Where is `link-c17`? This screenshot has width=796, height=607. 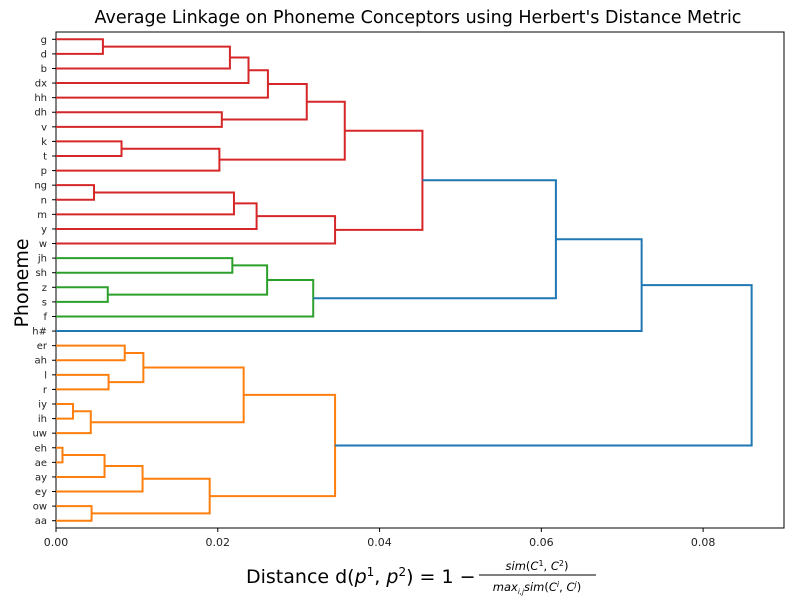 link-c17 is located at coordinates (188, 280).